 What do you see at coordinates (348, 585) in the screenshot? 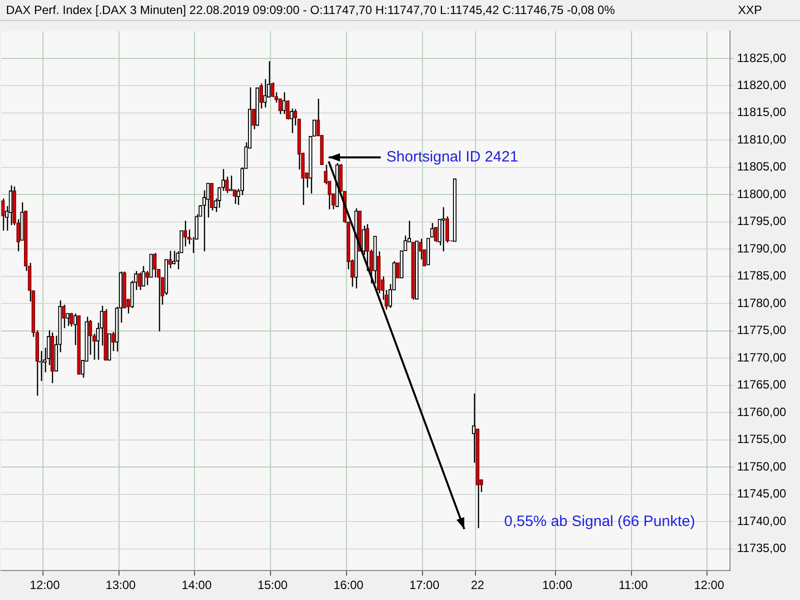
I see `x-tick-label: 16:00` at bounding box center [348, 585].